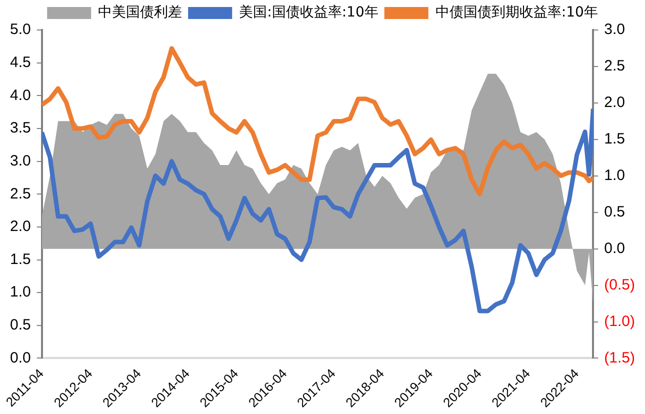 This screenshot has height=414, width=645. Describe the element at coordinates (20, 292) in the screenshot. I see `y-tick-label: 1.0` at that location.